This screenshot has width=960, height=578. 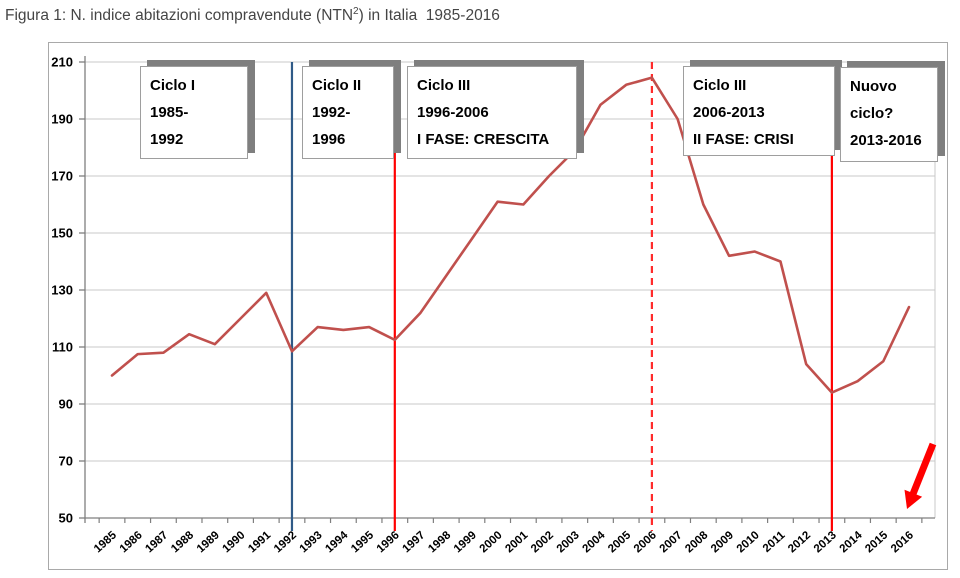 I want to click on x-axis-label-1994: 1994, so click(x=336, y=542).